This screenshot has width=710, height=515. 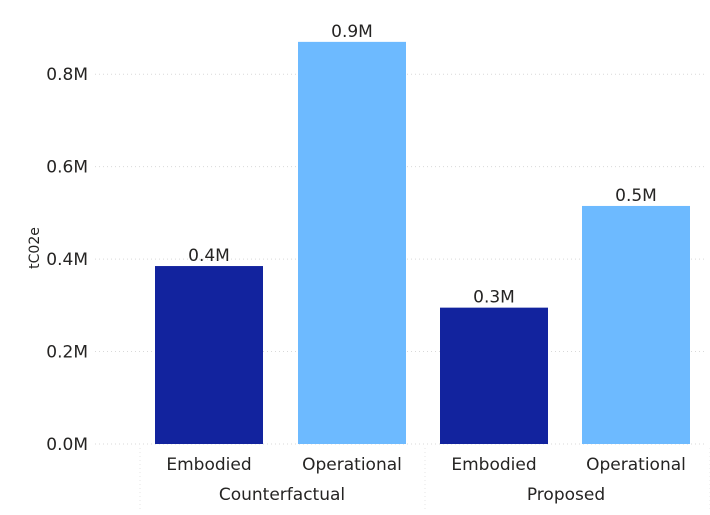 What do you see at coordinates (209, 355) in the screenshot?
I see `bar-counterfactual-embodied` at bounding box center [209, 355].